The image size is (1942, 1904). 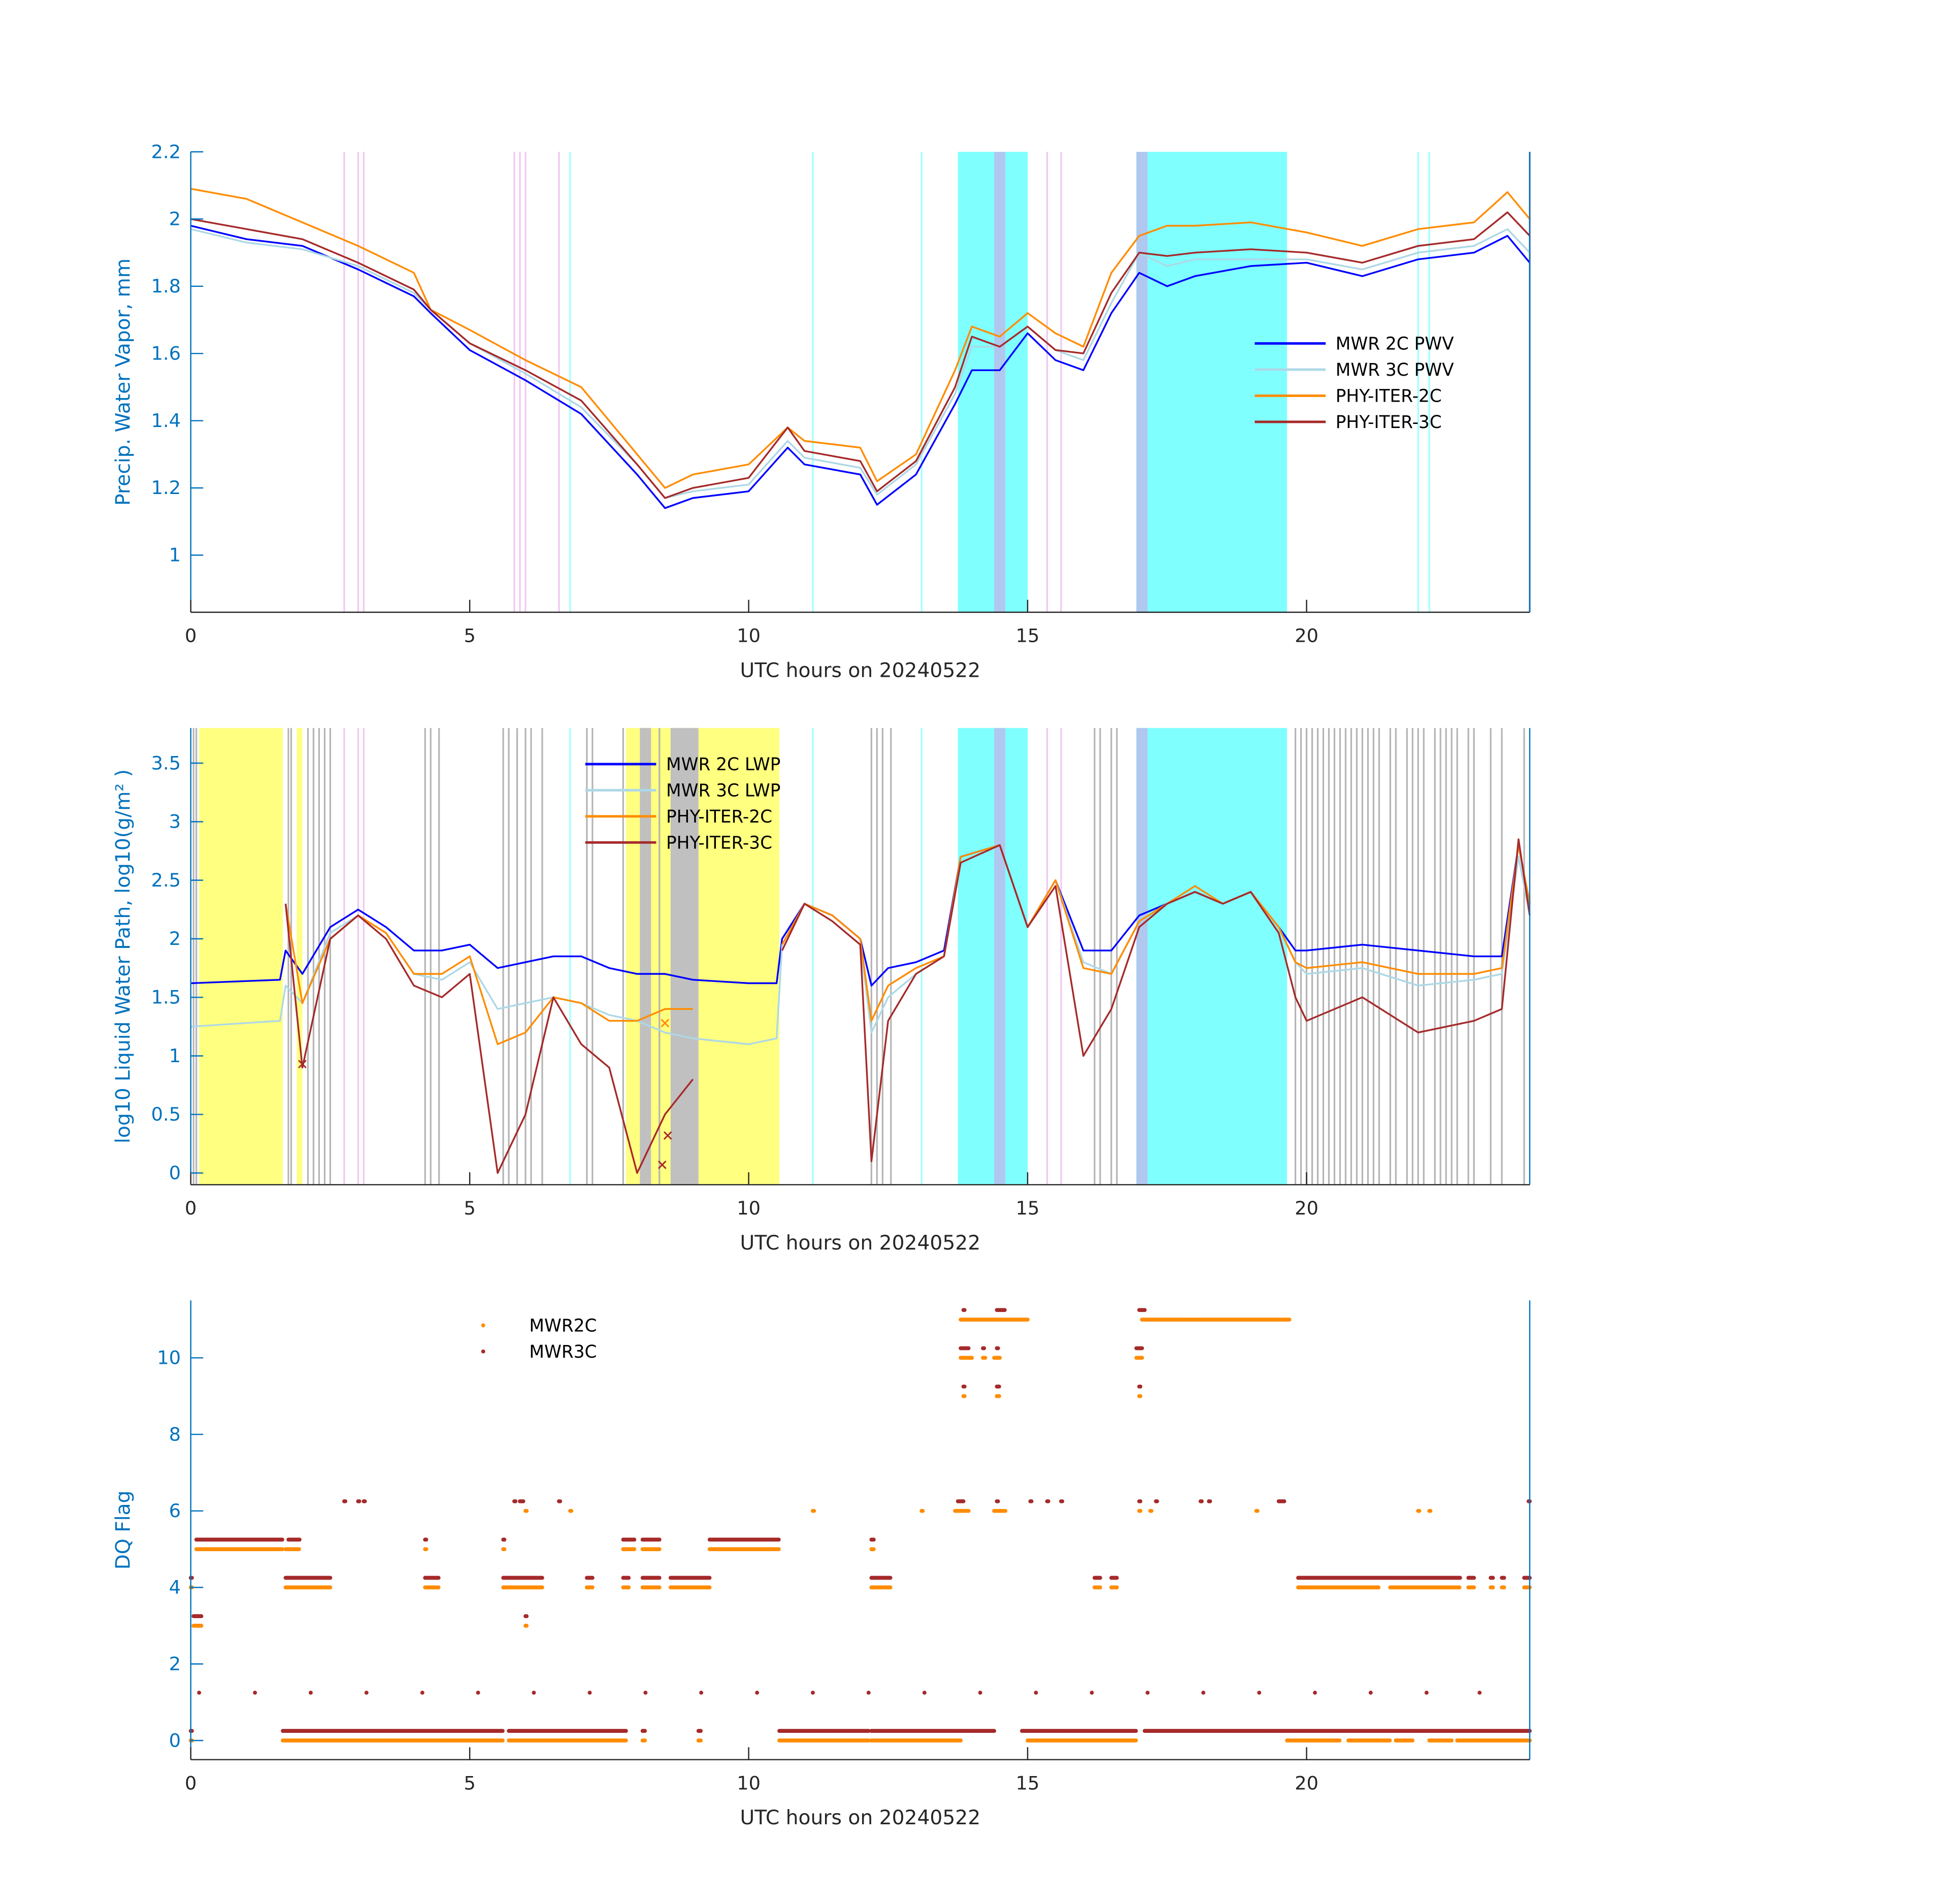 What do you see at coordinates (483, 1352) in the screenshot?
I see `legend-swatch` at bounding box center [483, 1352].